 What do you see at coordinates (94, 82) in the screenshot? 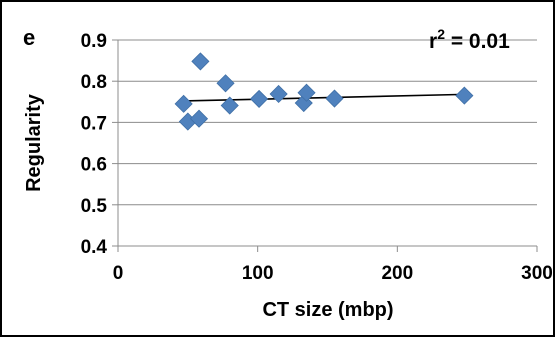
I see `y-tick-label: 0.8` at bounding box center [94, 82].